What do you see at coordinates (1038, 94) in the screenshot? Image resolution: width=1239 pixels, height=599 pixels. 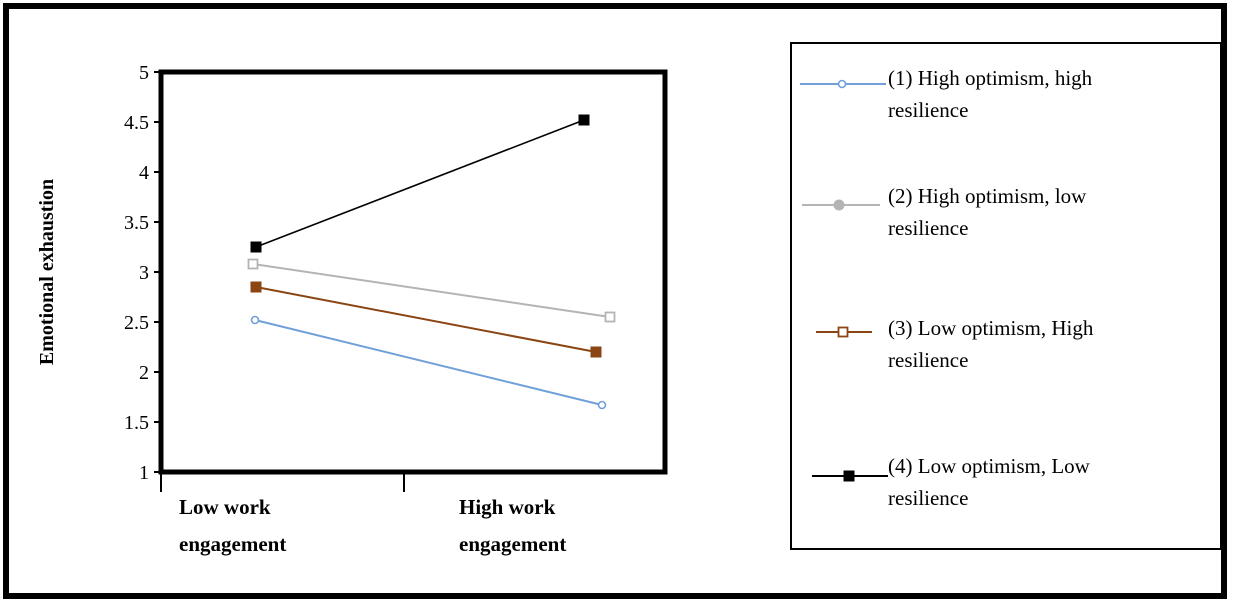 I see `legend-entry-1: (1) High optimism, high resilience` at bounding box center [1038, 94].